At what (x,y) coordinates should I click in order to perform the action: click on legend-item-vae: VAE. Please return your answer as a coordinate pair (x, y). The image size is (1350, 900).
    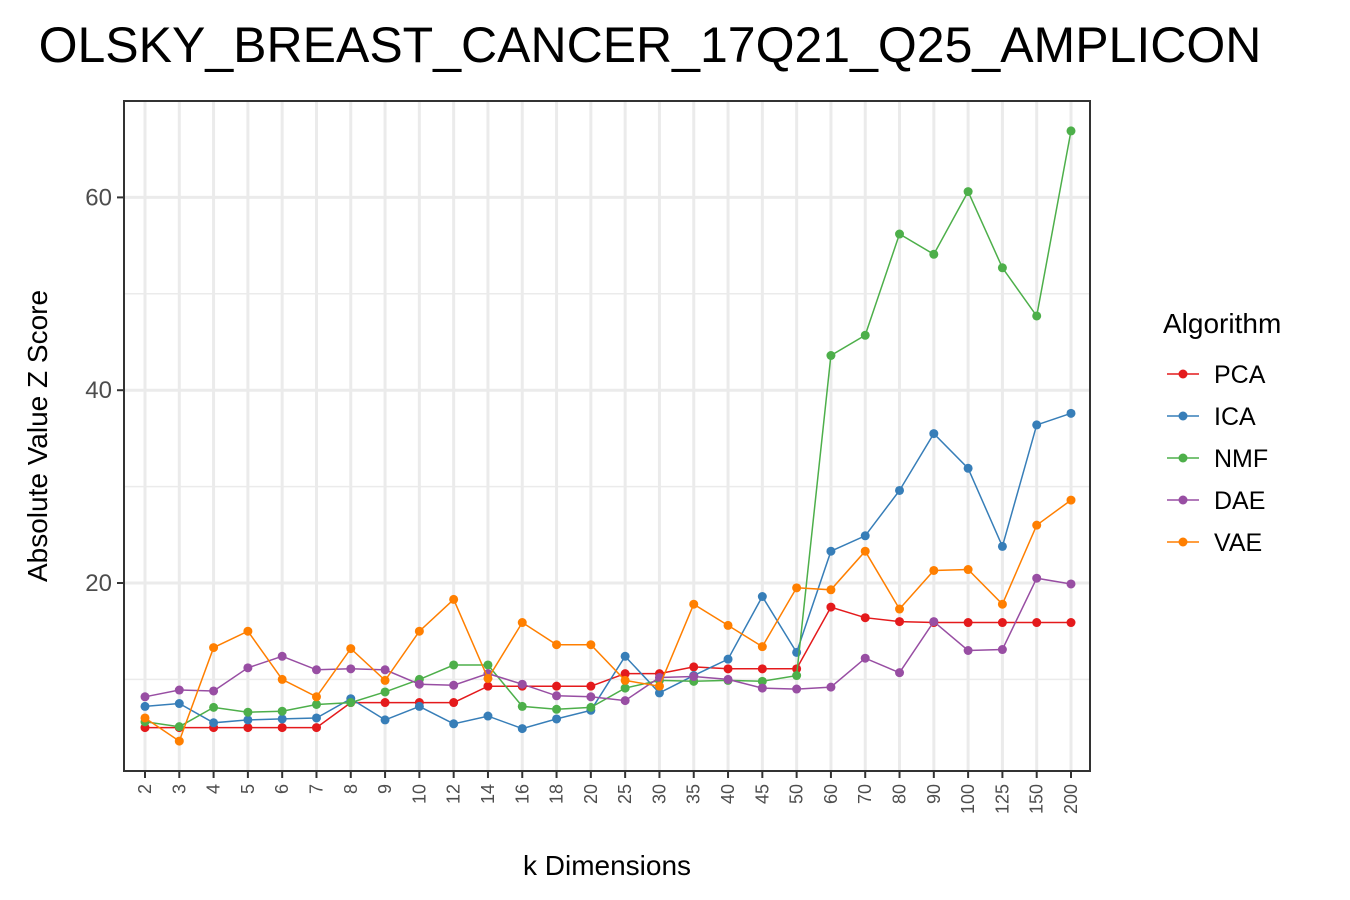
    Looking at the image, I should click on (1214, 543).